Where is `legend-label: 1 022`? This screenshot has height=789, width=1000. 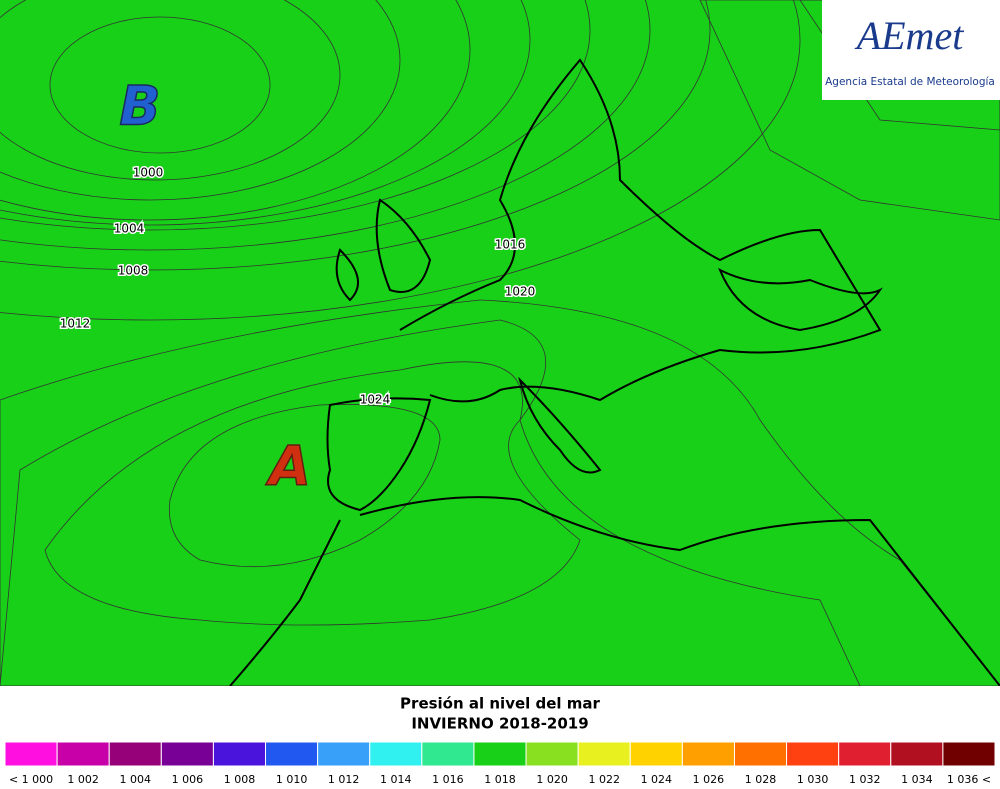
legend-label: 1 022 is located at coordinates (604, 779).